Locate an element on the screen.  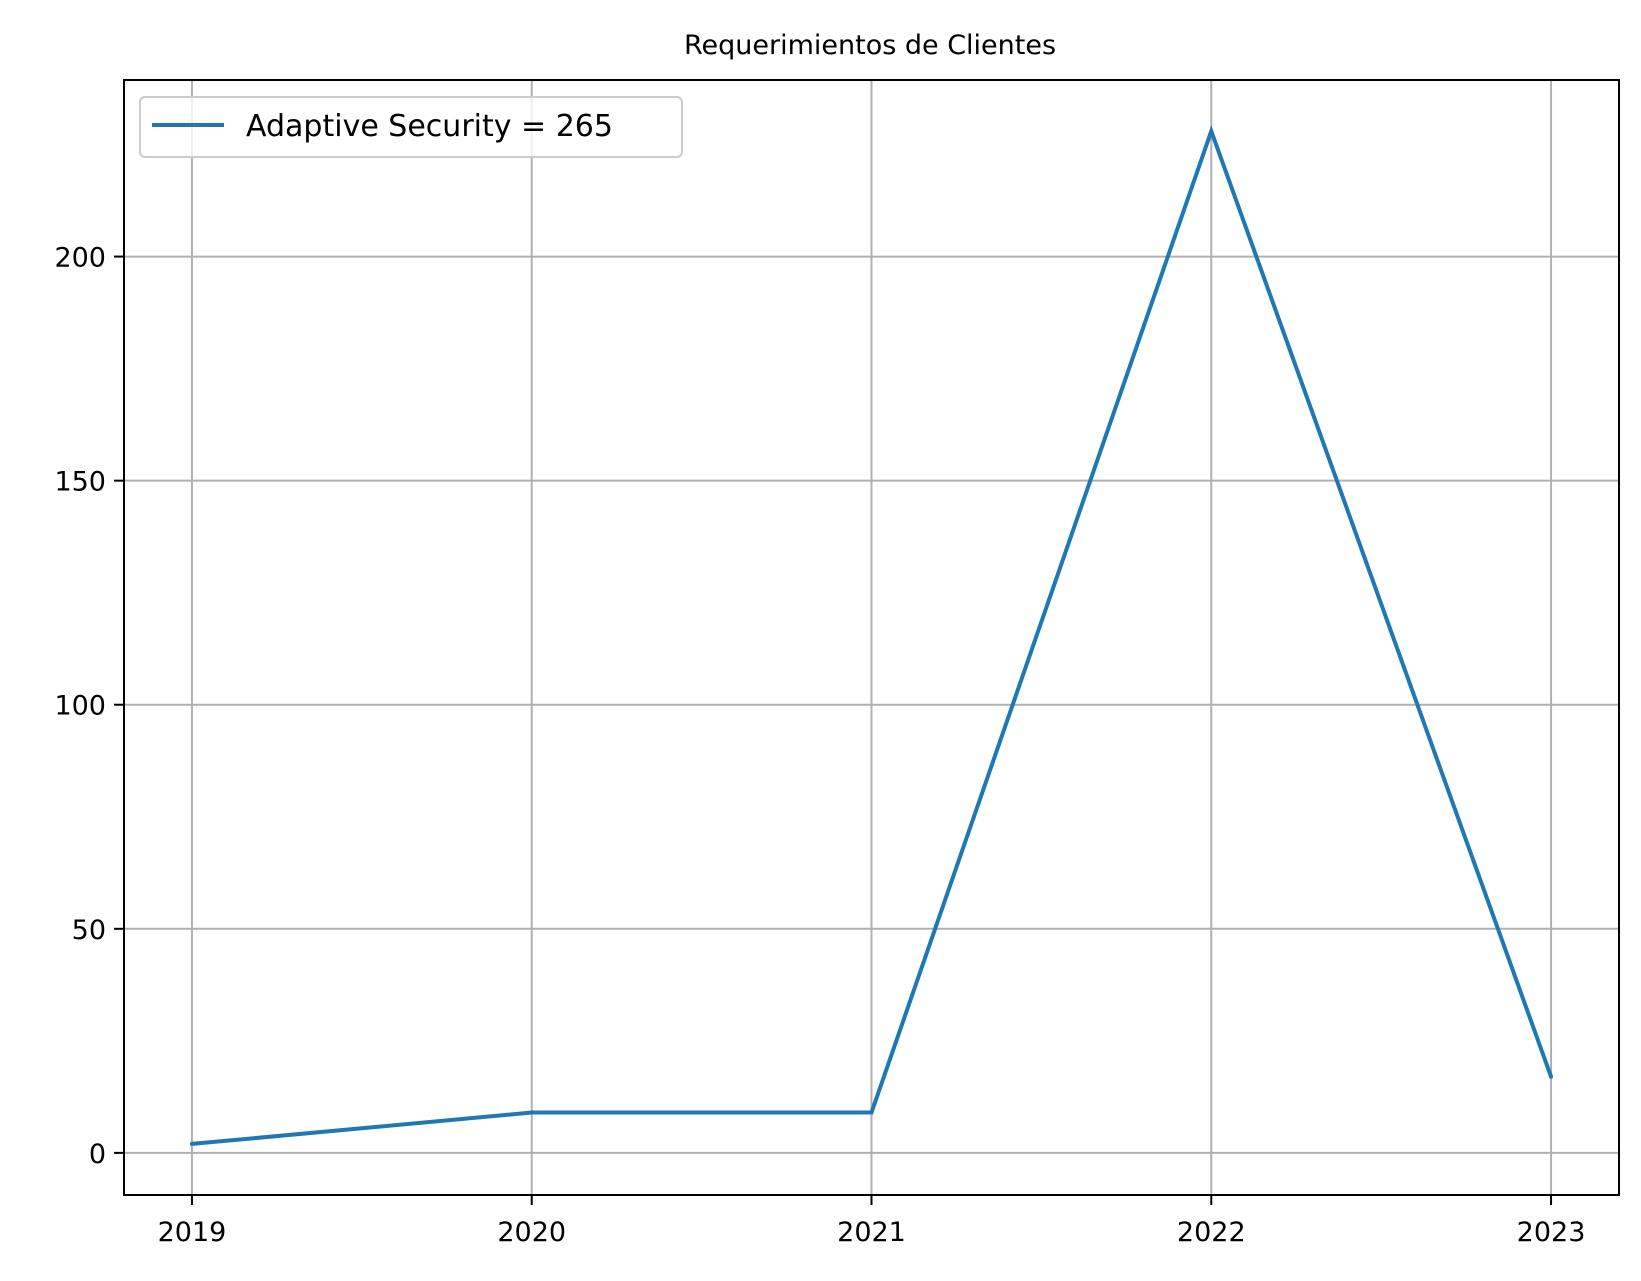
x-tick-label: 2019 is located at coordinates (192, 1232).